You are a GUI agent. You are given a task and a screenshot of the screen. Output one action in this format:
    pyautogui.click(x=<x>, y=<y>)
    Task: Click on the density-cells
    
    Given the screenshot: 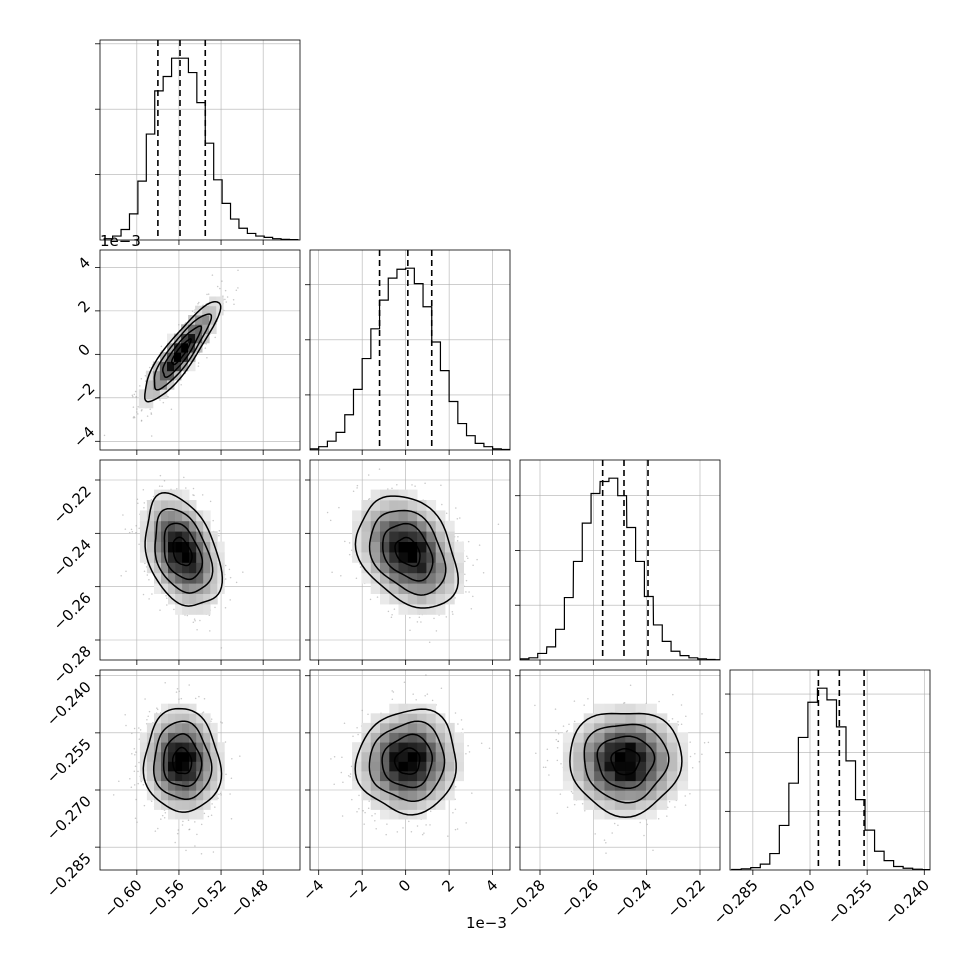 What is the action you would take?
    pyautogui.click(x=182, y=552)
    